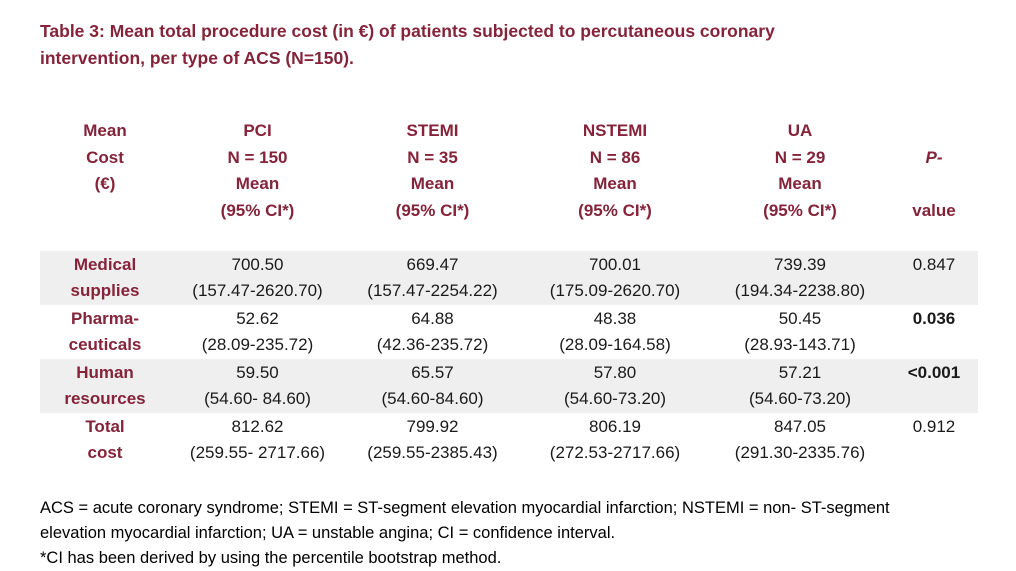 Image resolution: width=1016 pixels, height=571 pixels. I want to click on cell-ci: (259.55-2385.43), so click(432, 452).